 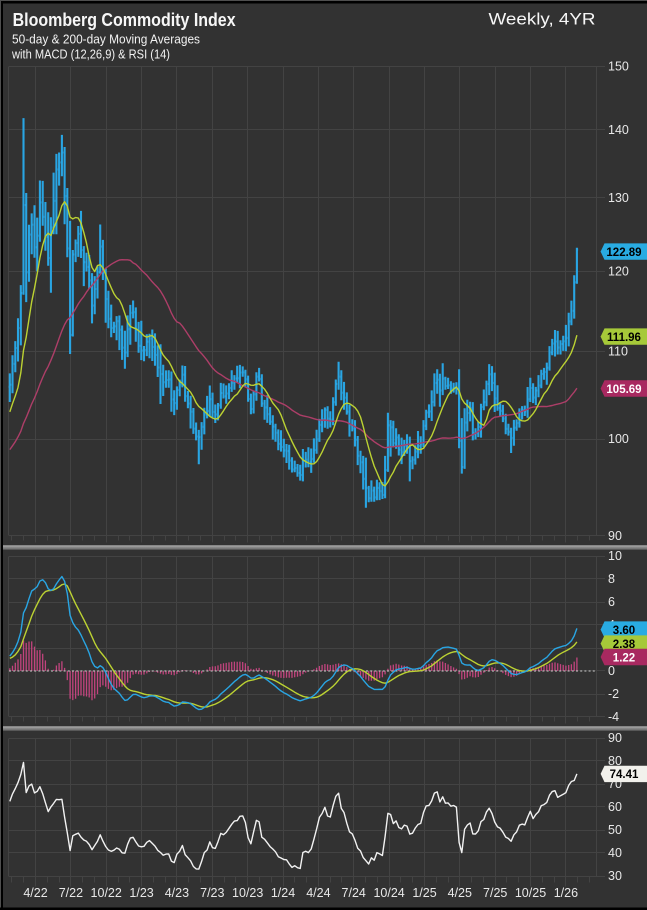 What do you see at coordinates (106, 40) in the screenshot?
I see `svg-text:50-day & 200-day Moving Averag: 50-day & 200-day Moving Averages` at bounding box center [106, 40].